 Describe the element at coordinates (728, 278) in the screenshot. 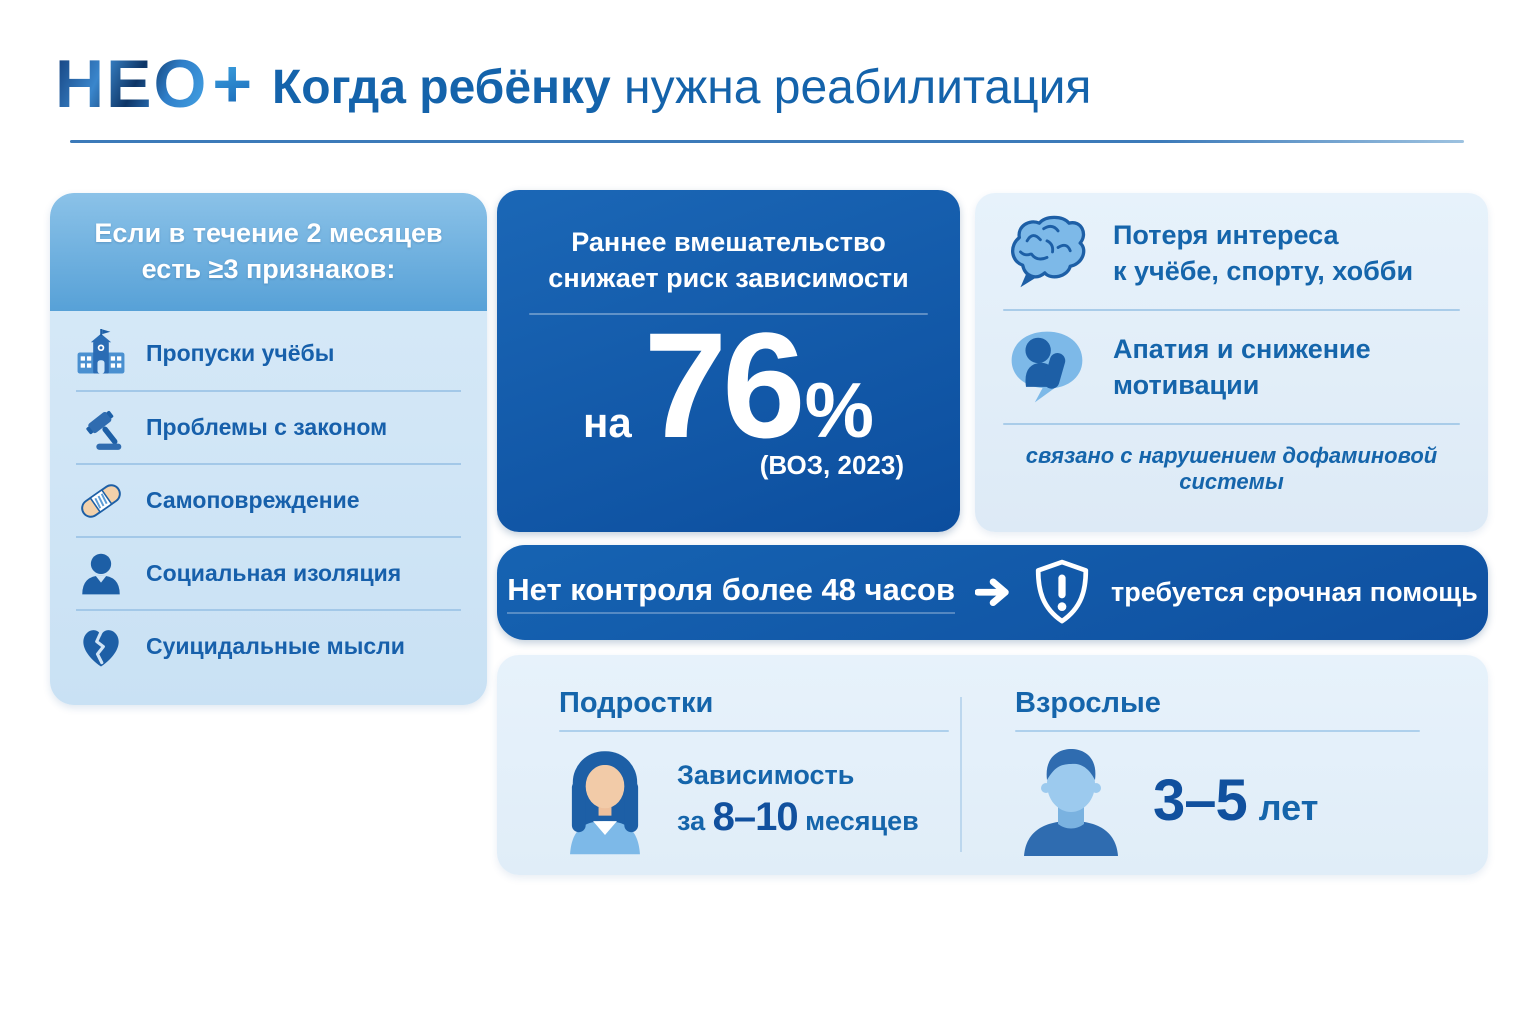

I see `stat-heading-line2: снижает риск зависимости` at that location.